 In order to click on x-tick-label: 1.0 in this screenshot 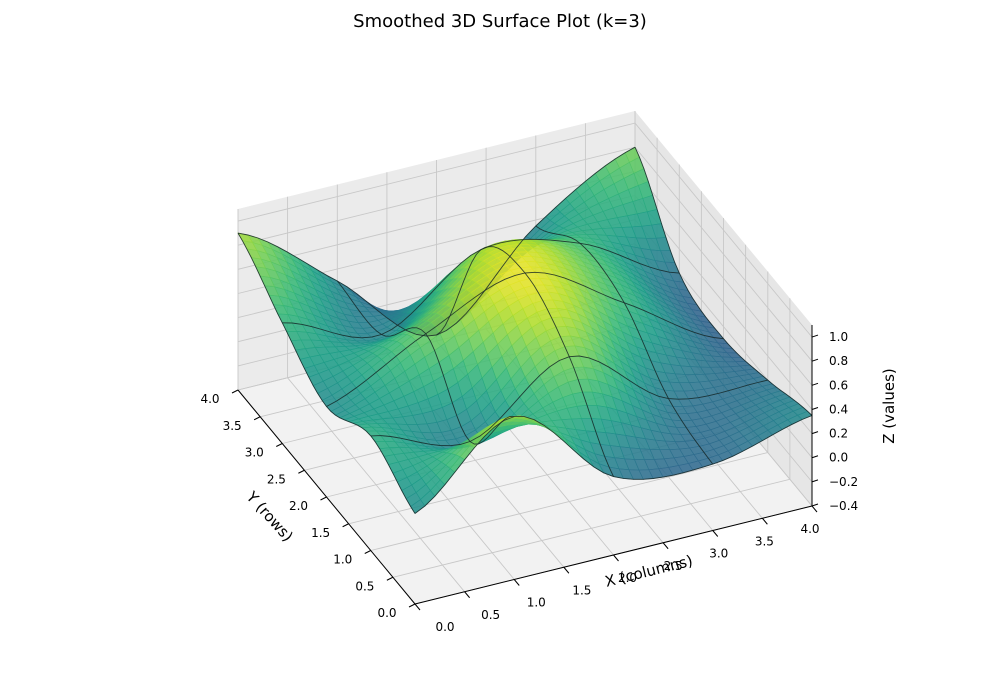, I will do `click(536, 603)`.